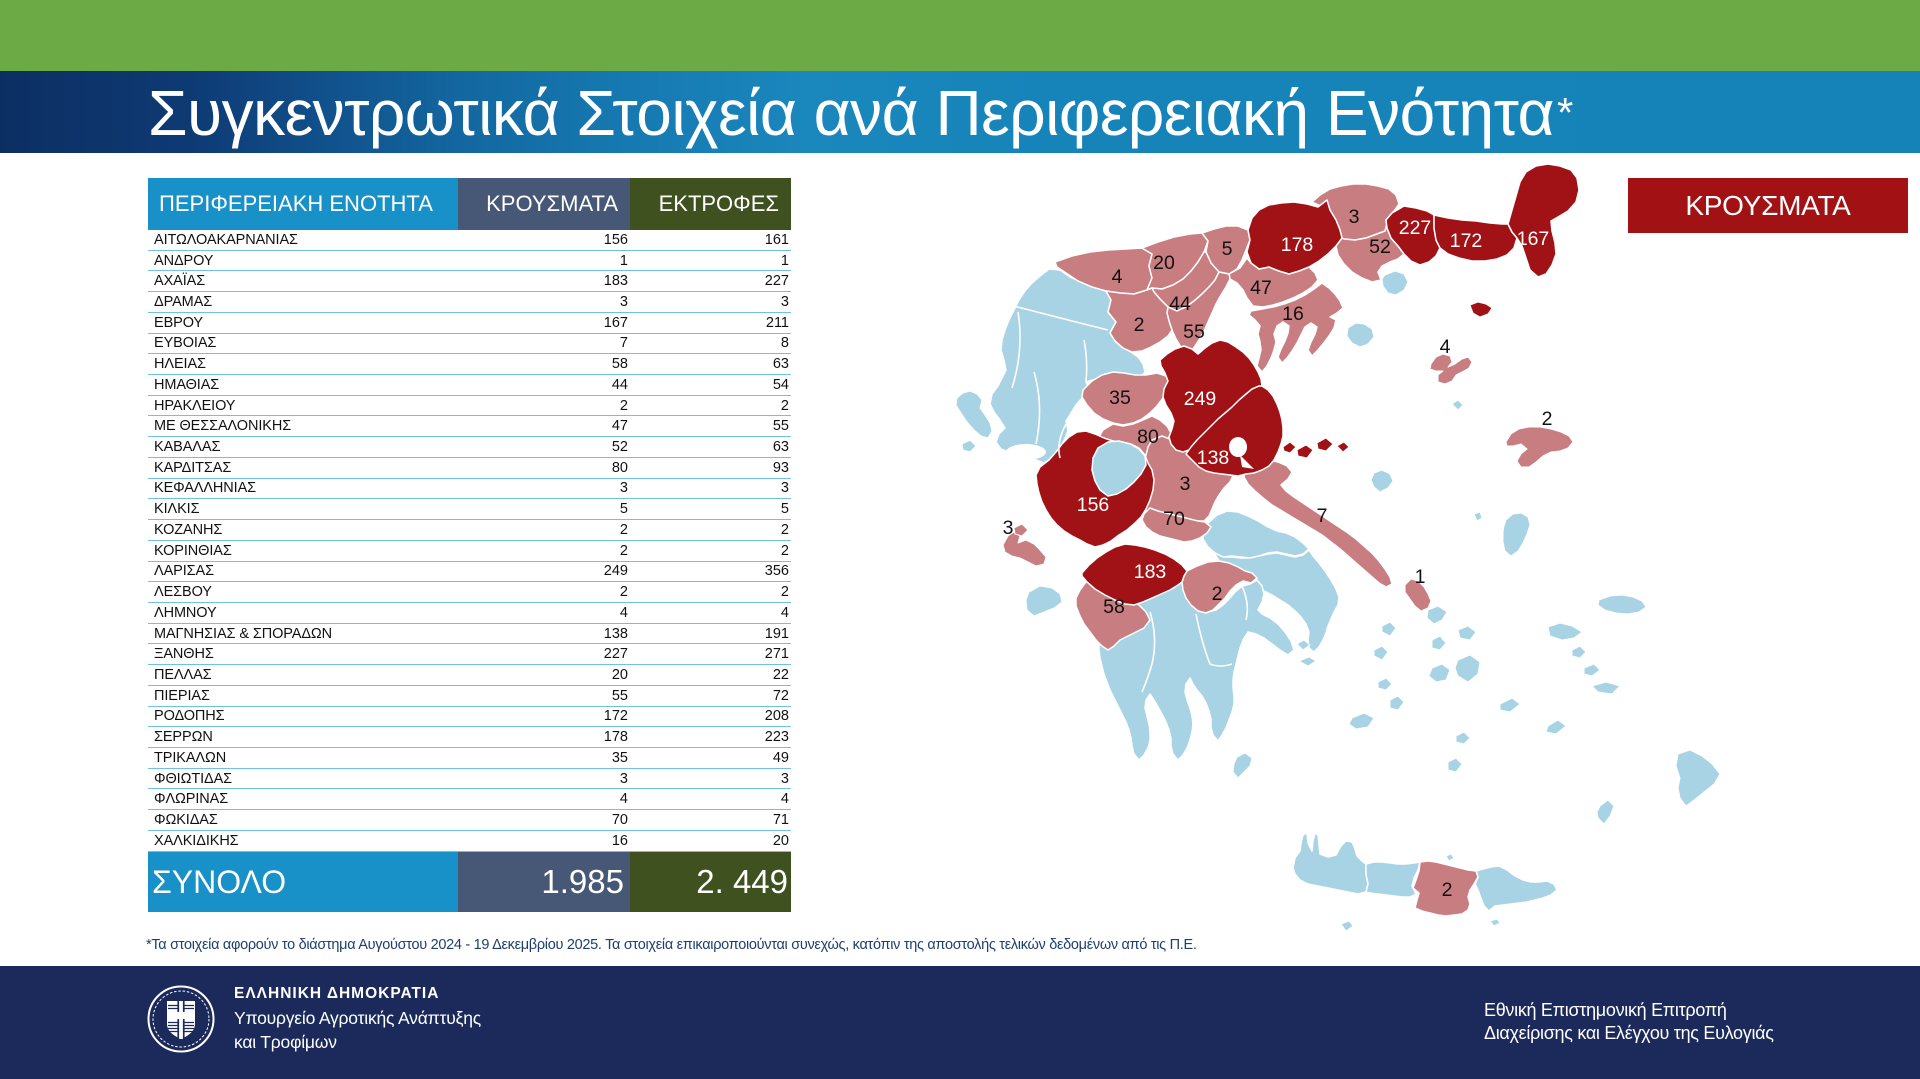 This screenshot has width=1920, height=1079. Describe the element at coordinates (1114, 607) in the screenshot. I see `svg-text: 58` at that location.